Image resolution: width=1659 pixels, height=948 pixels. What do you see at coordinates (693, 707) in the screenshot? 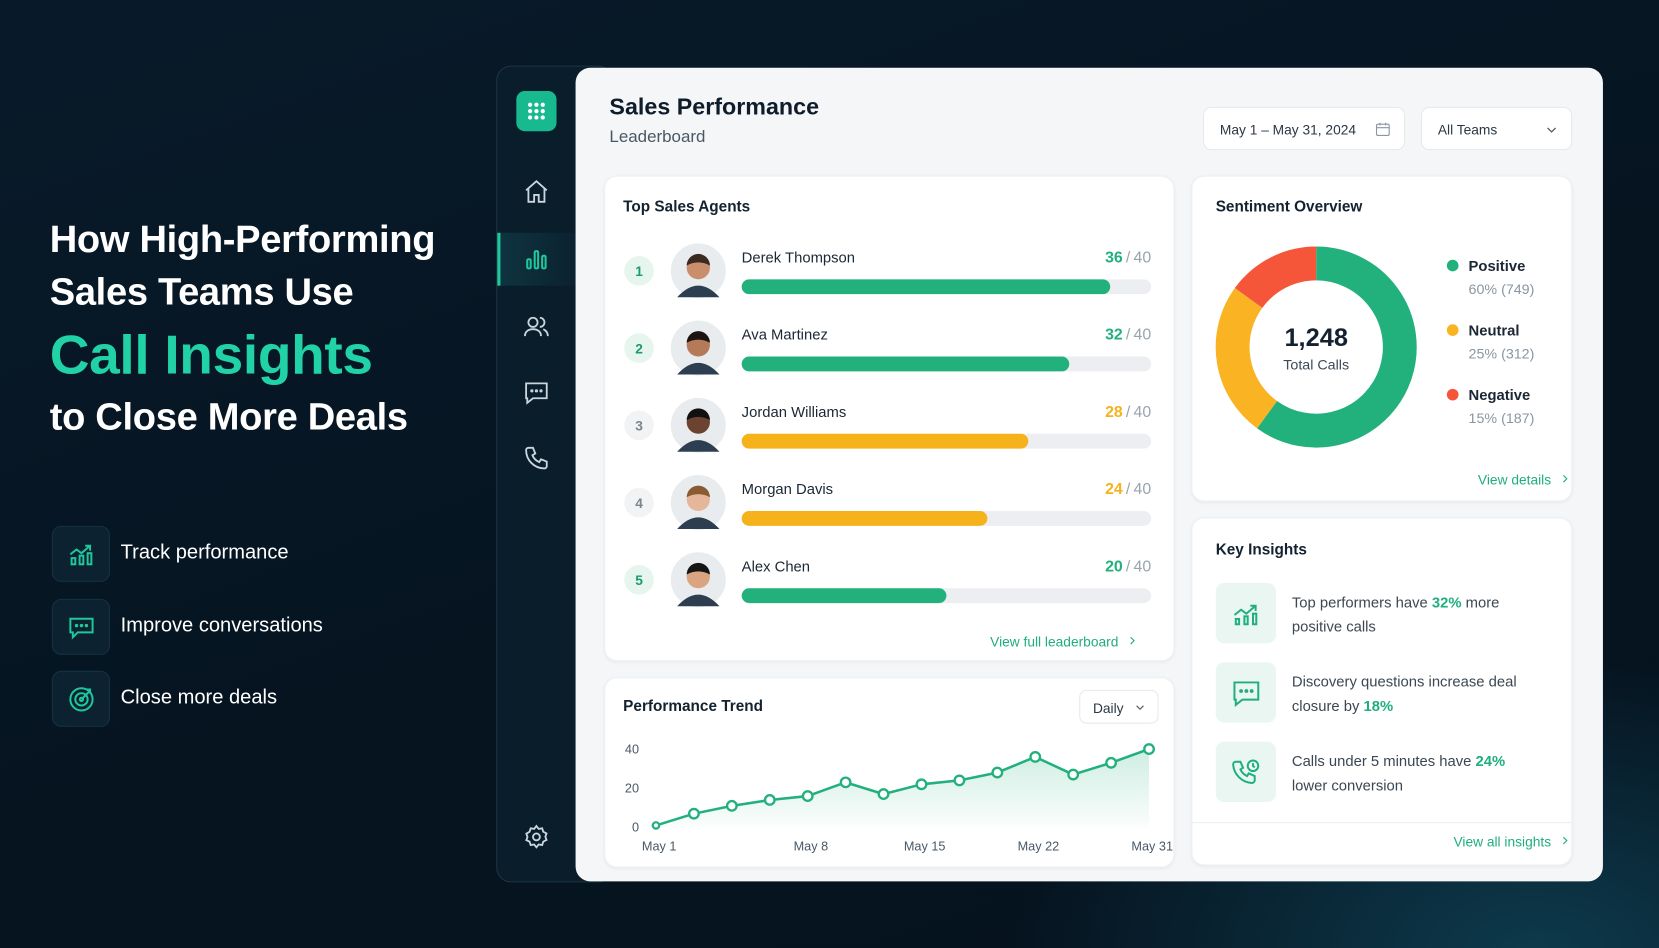
I see `card-title: Performance Trend` at bounding box center [693, 707].